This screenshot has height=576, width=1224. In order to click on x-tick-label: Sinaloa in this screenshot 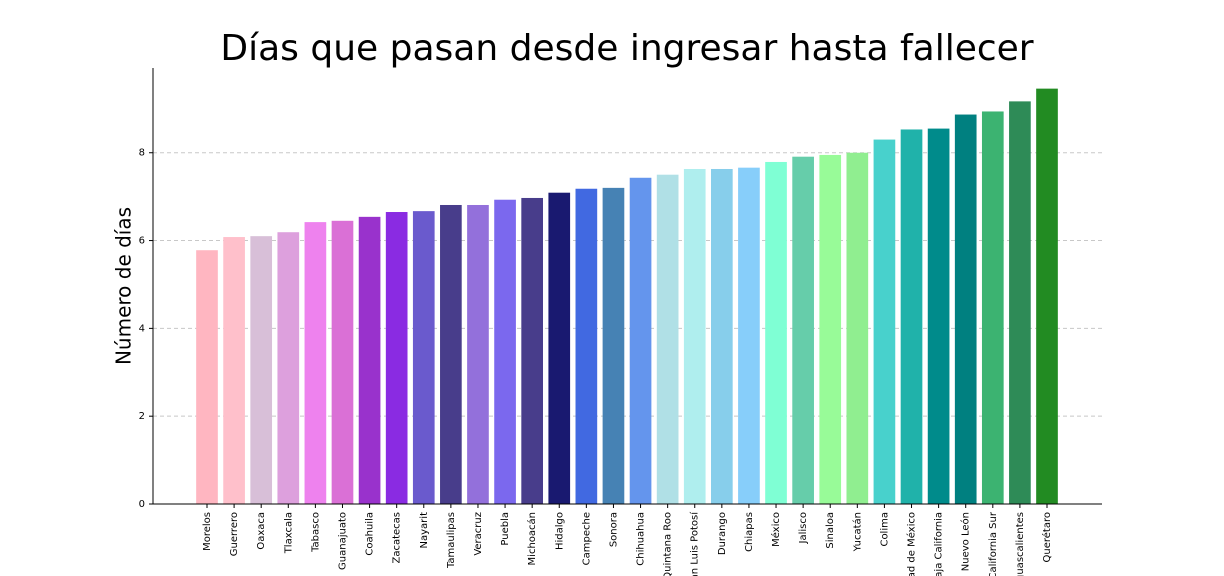, I will do `click(830, 530)`.